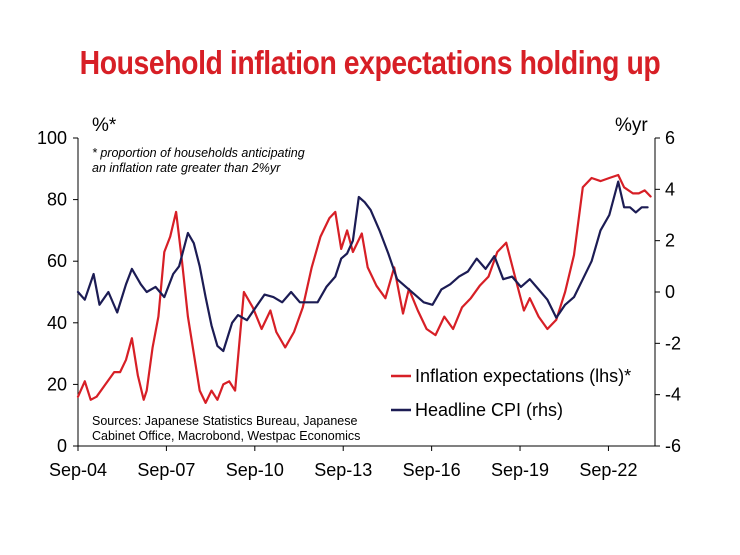  Describe the element at coordinates (520, 470) in the screenshot. I see `x-tick-label: Sep-19` at that location.